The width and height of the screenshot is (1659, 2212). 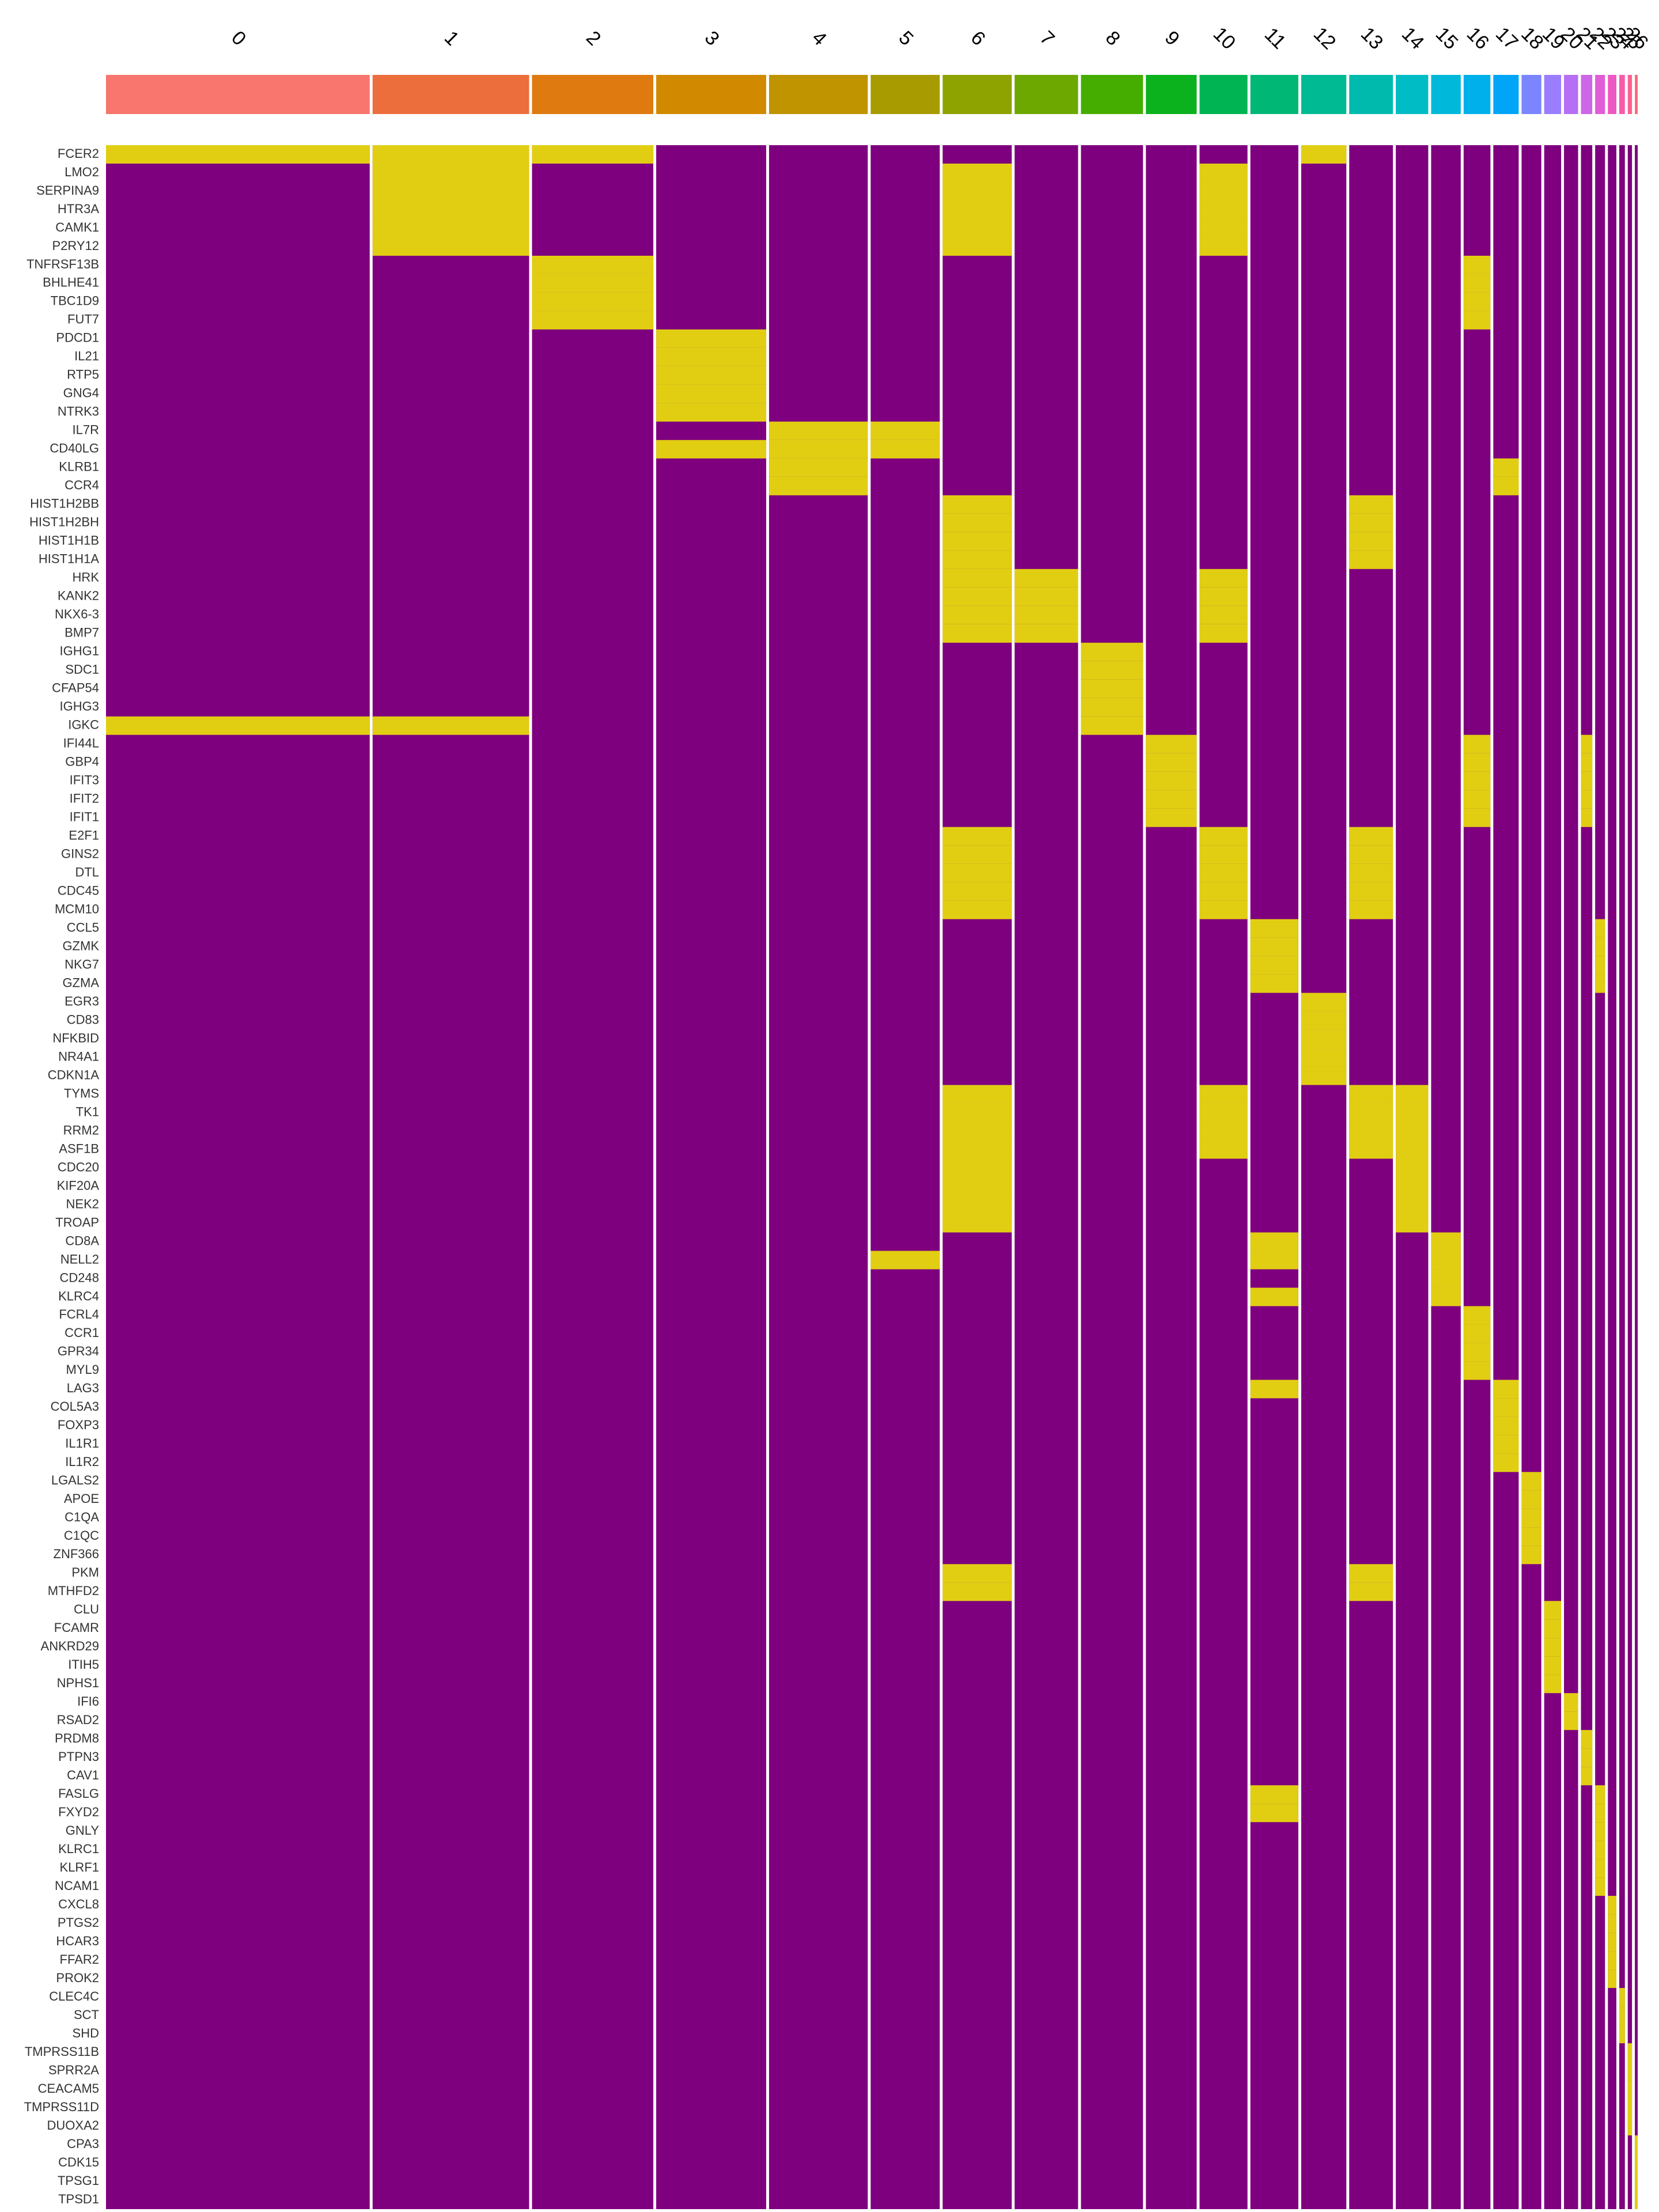 What do you see at coordinates (82, 172) in the screenshot?
I see `gene-label: LMO2` at bounding box center [82, 172].